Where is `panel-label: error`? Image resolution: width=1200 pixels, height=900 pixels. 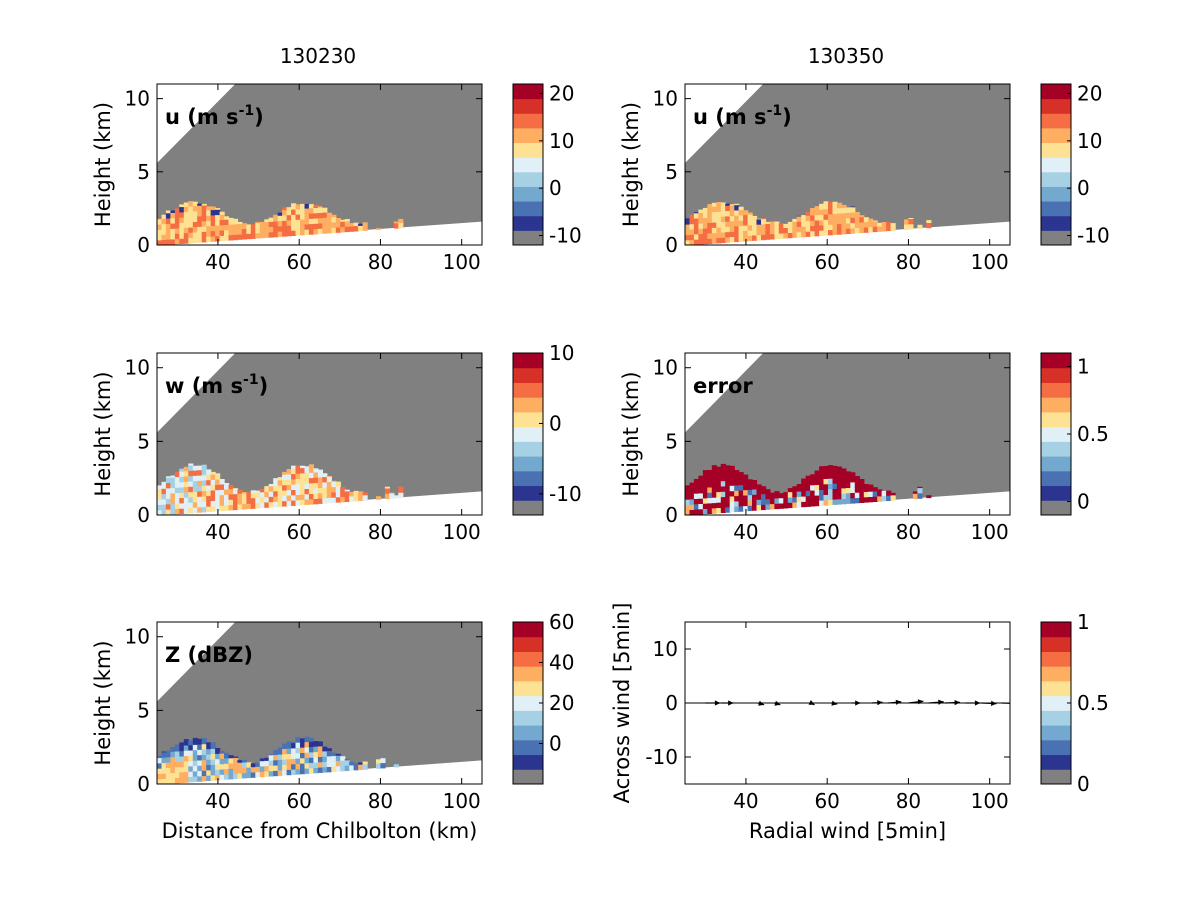 panel-label: error is located at coordinates (723, 386).